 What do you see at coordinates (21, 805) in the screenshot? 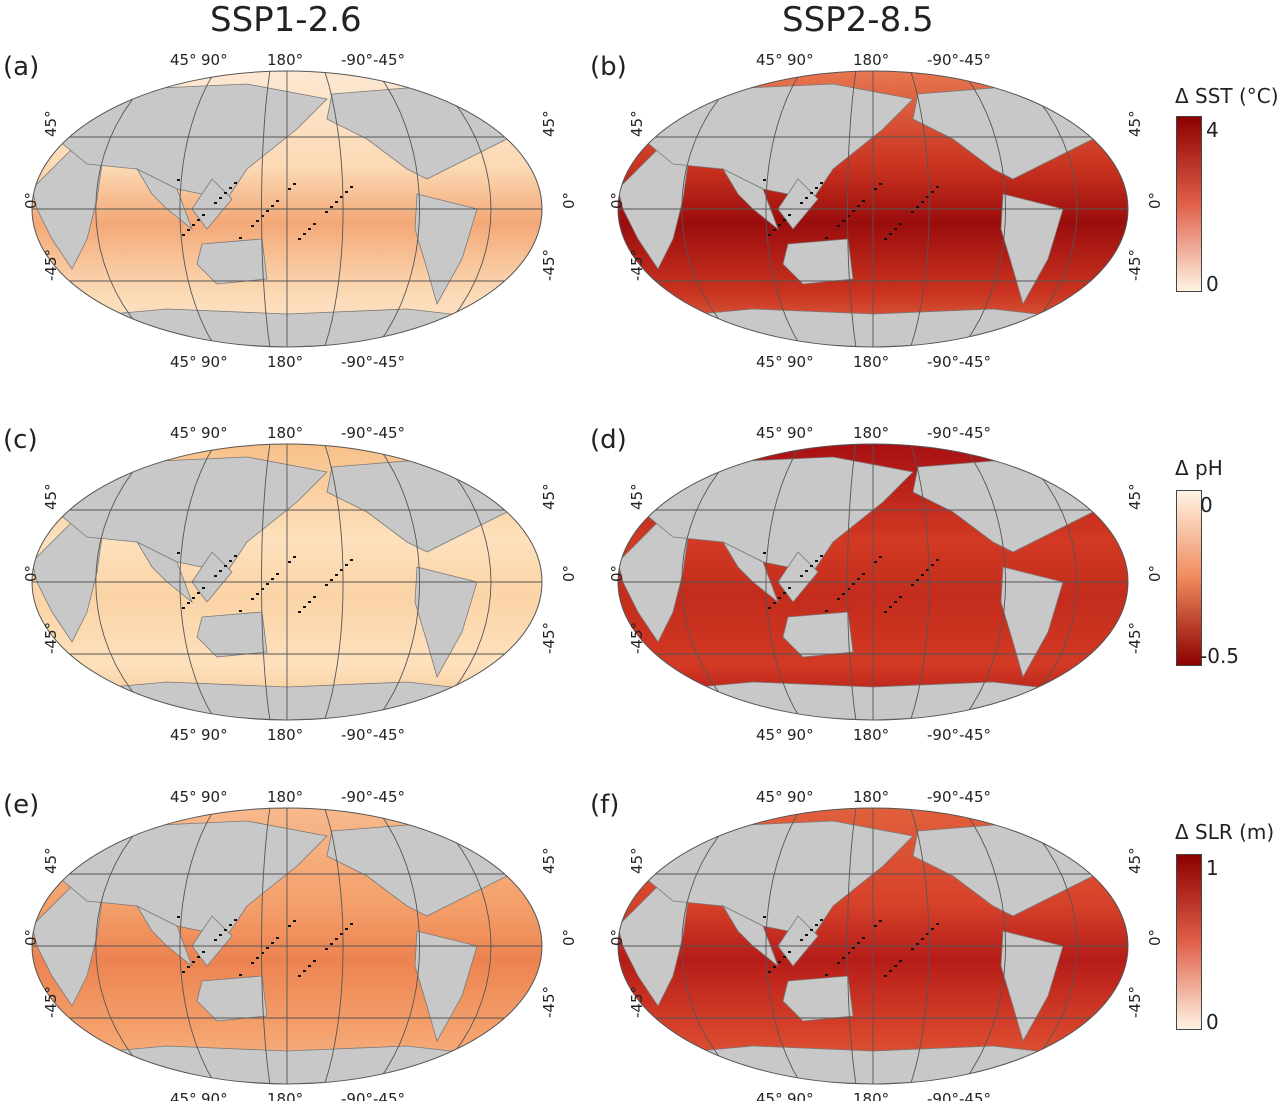
I see `panel-label-e: (e)` at bounding box center [21, 805].